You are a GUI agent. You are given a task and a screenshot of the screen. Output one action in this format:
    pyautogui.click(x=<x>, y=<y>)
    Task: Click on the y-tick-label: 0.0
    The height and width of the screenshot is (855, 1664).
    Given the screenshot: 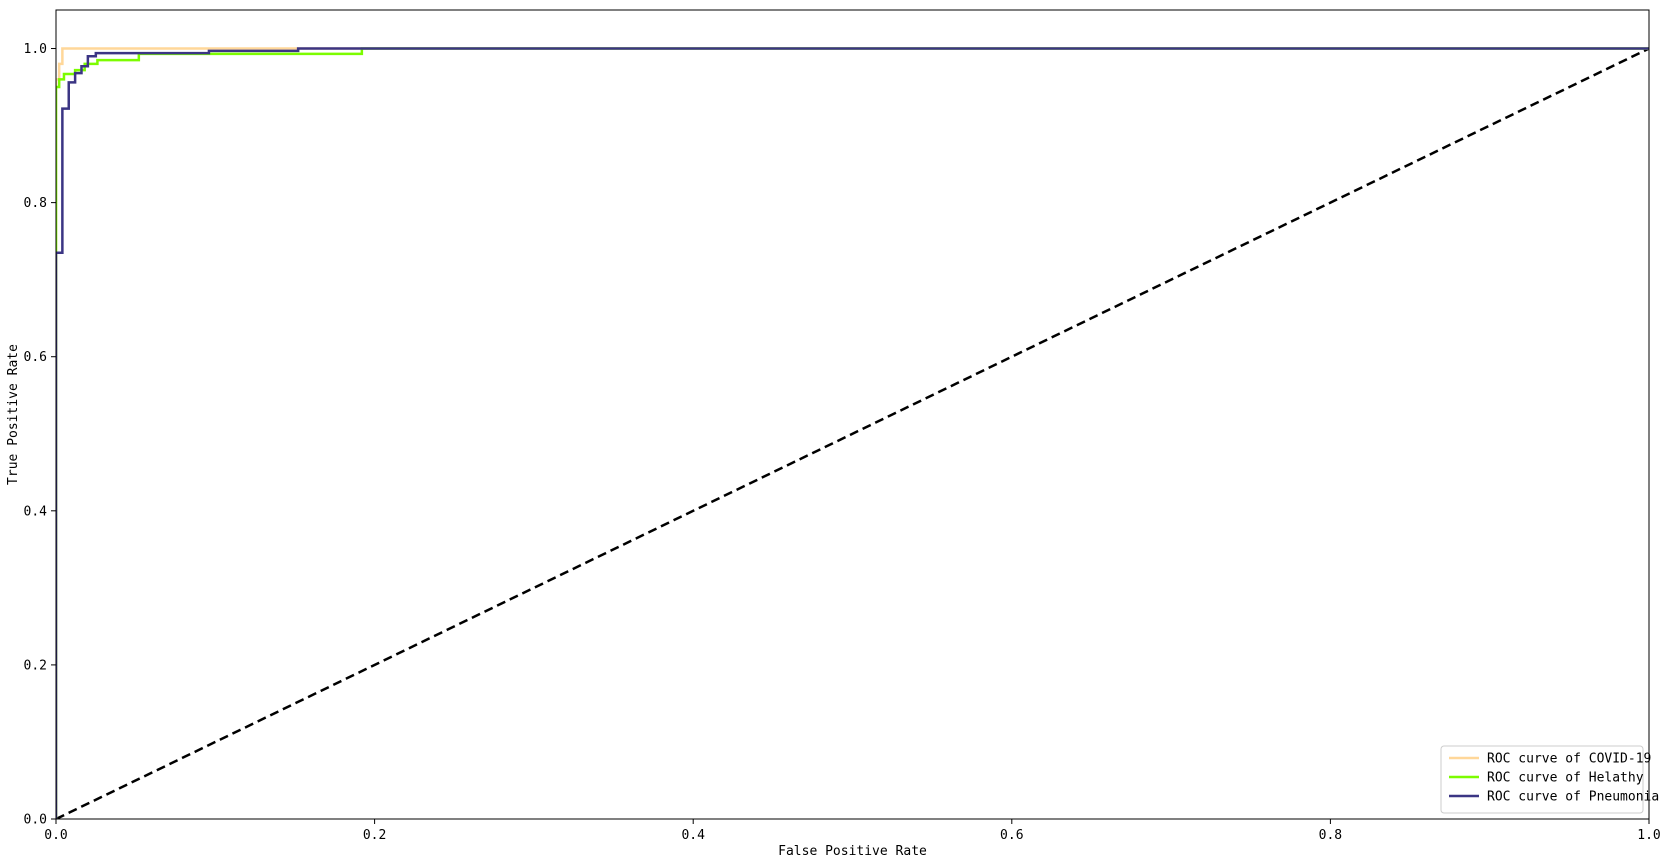 What is the action you would take?
    pyautogui.click(x=35, y=820)
    